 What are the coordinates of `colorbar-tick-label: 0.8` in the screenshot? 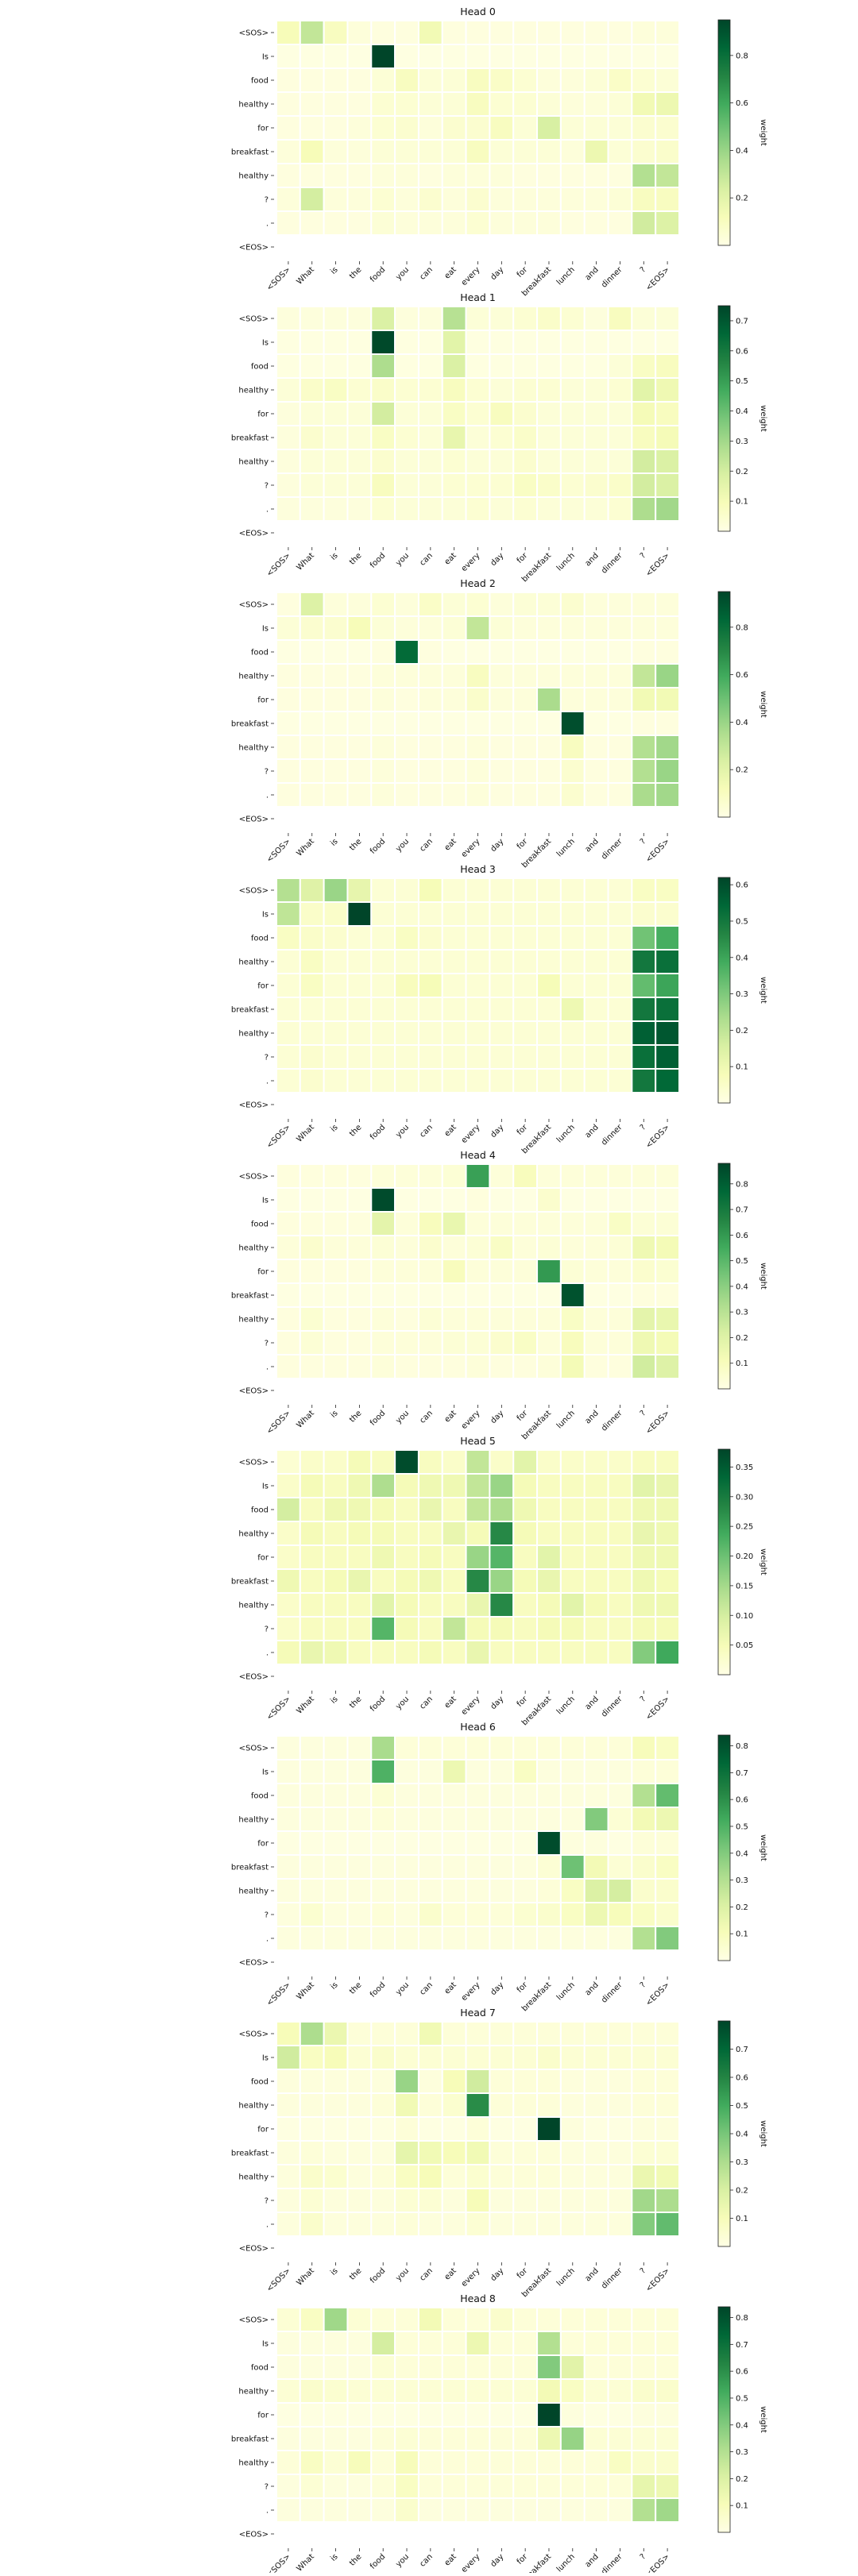 It's located at (742, 2318).